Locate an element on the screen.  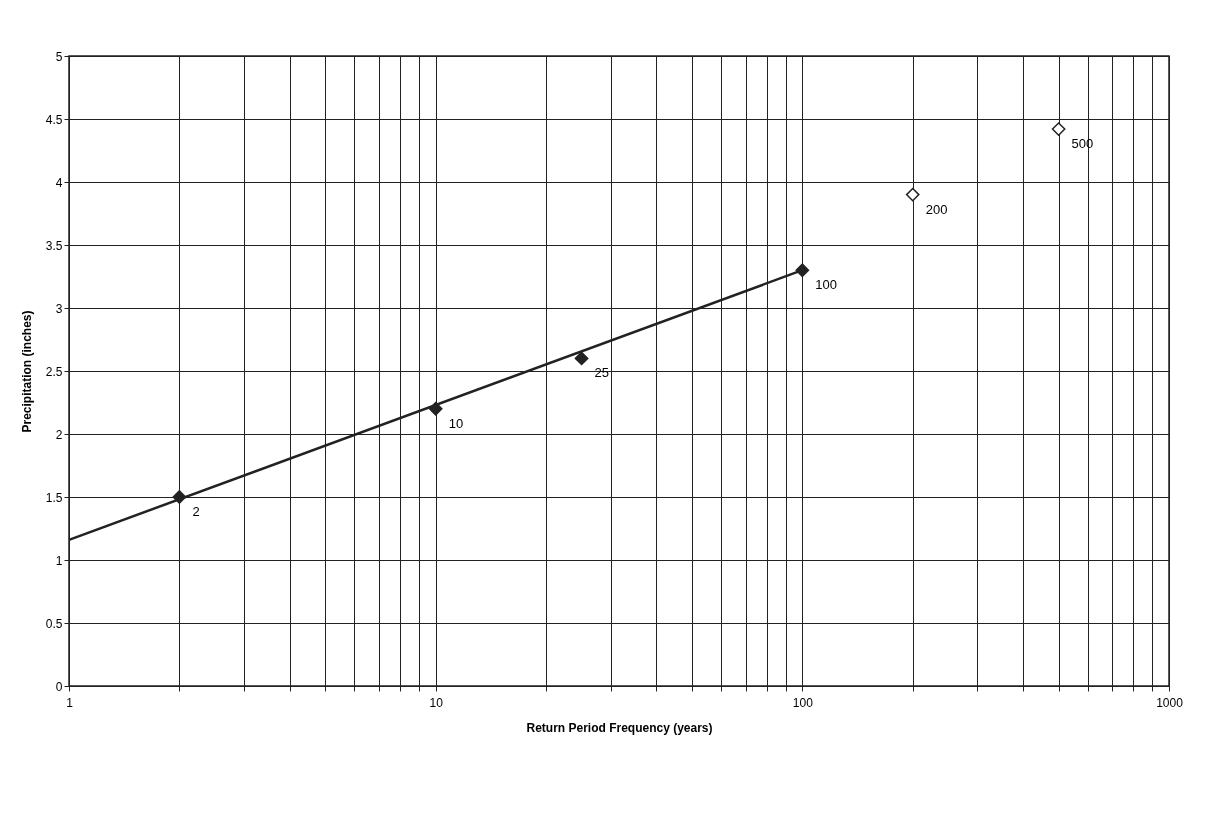
y-tick-label: 3.5 is located at coordinates (54, 245).